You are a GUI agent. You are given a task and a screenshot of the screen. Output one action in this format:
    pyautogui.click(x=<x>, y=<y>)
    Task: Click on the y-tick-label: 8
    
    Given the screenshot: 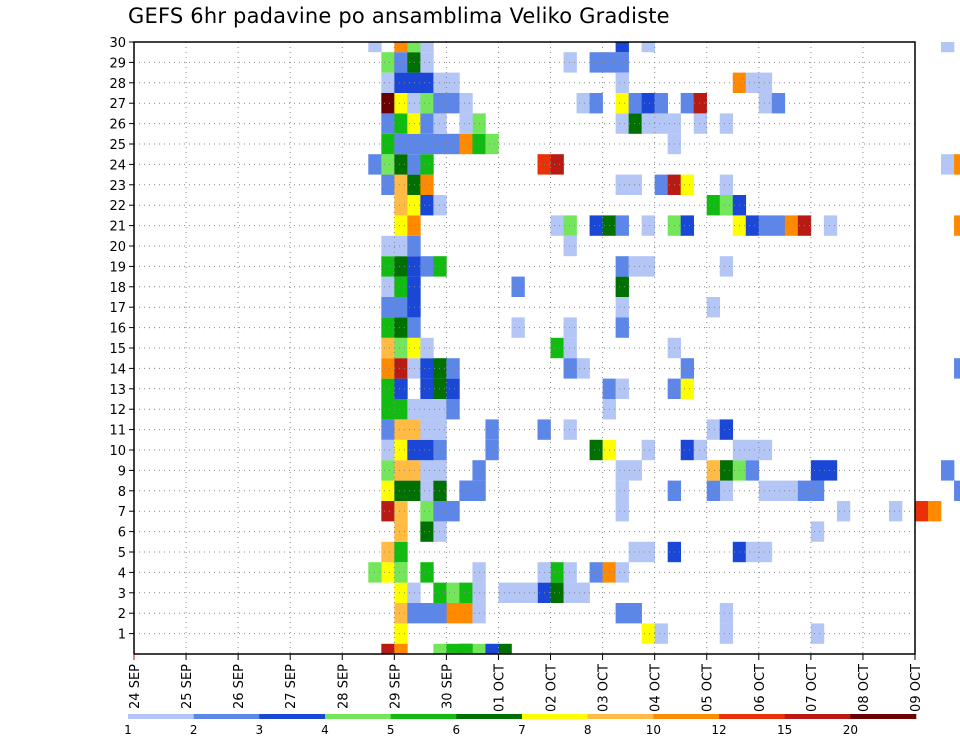 What is the action you would take?
    pyautogui.click(x=122, y=492)
    